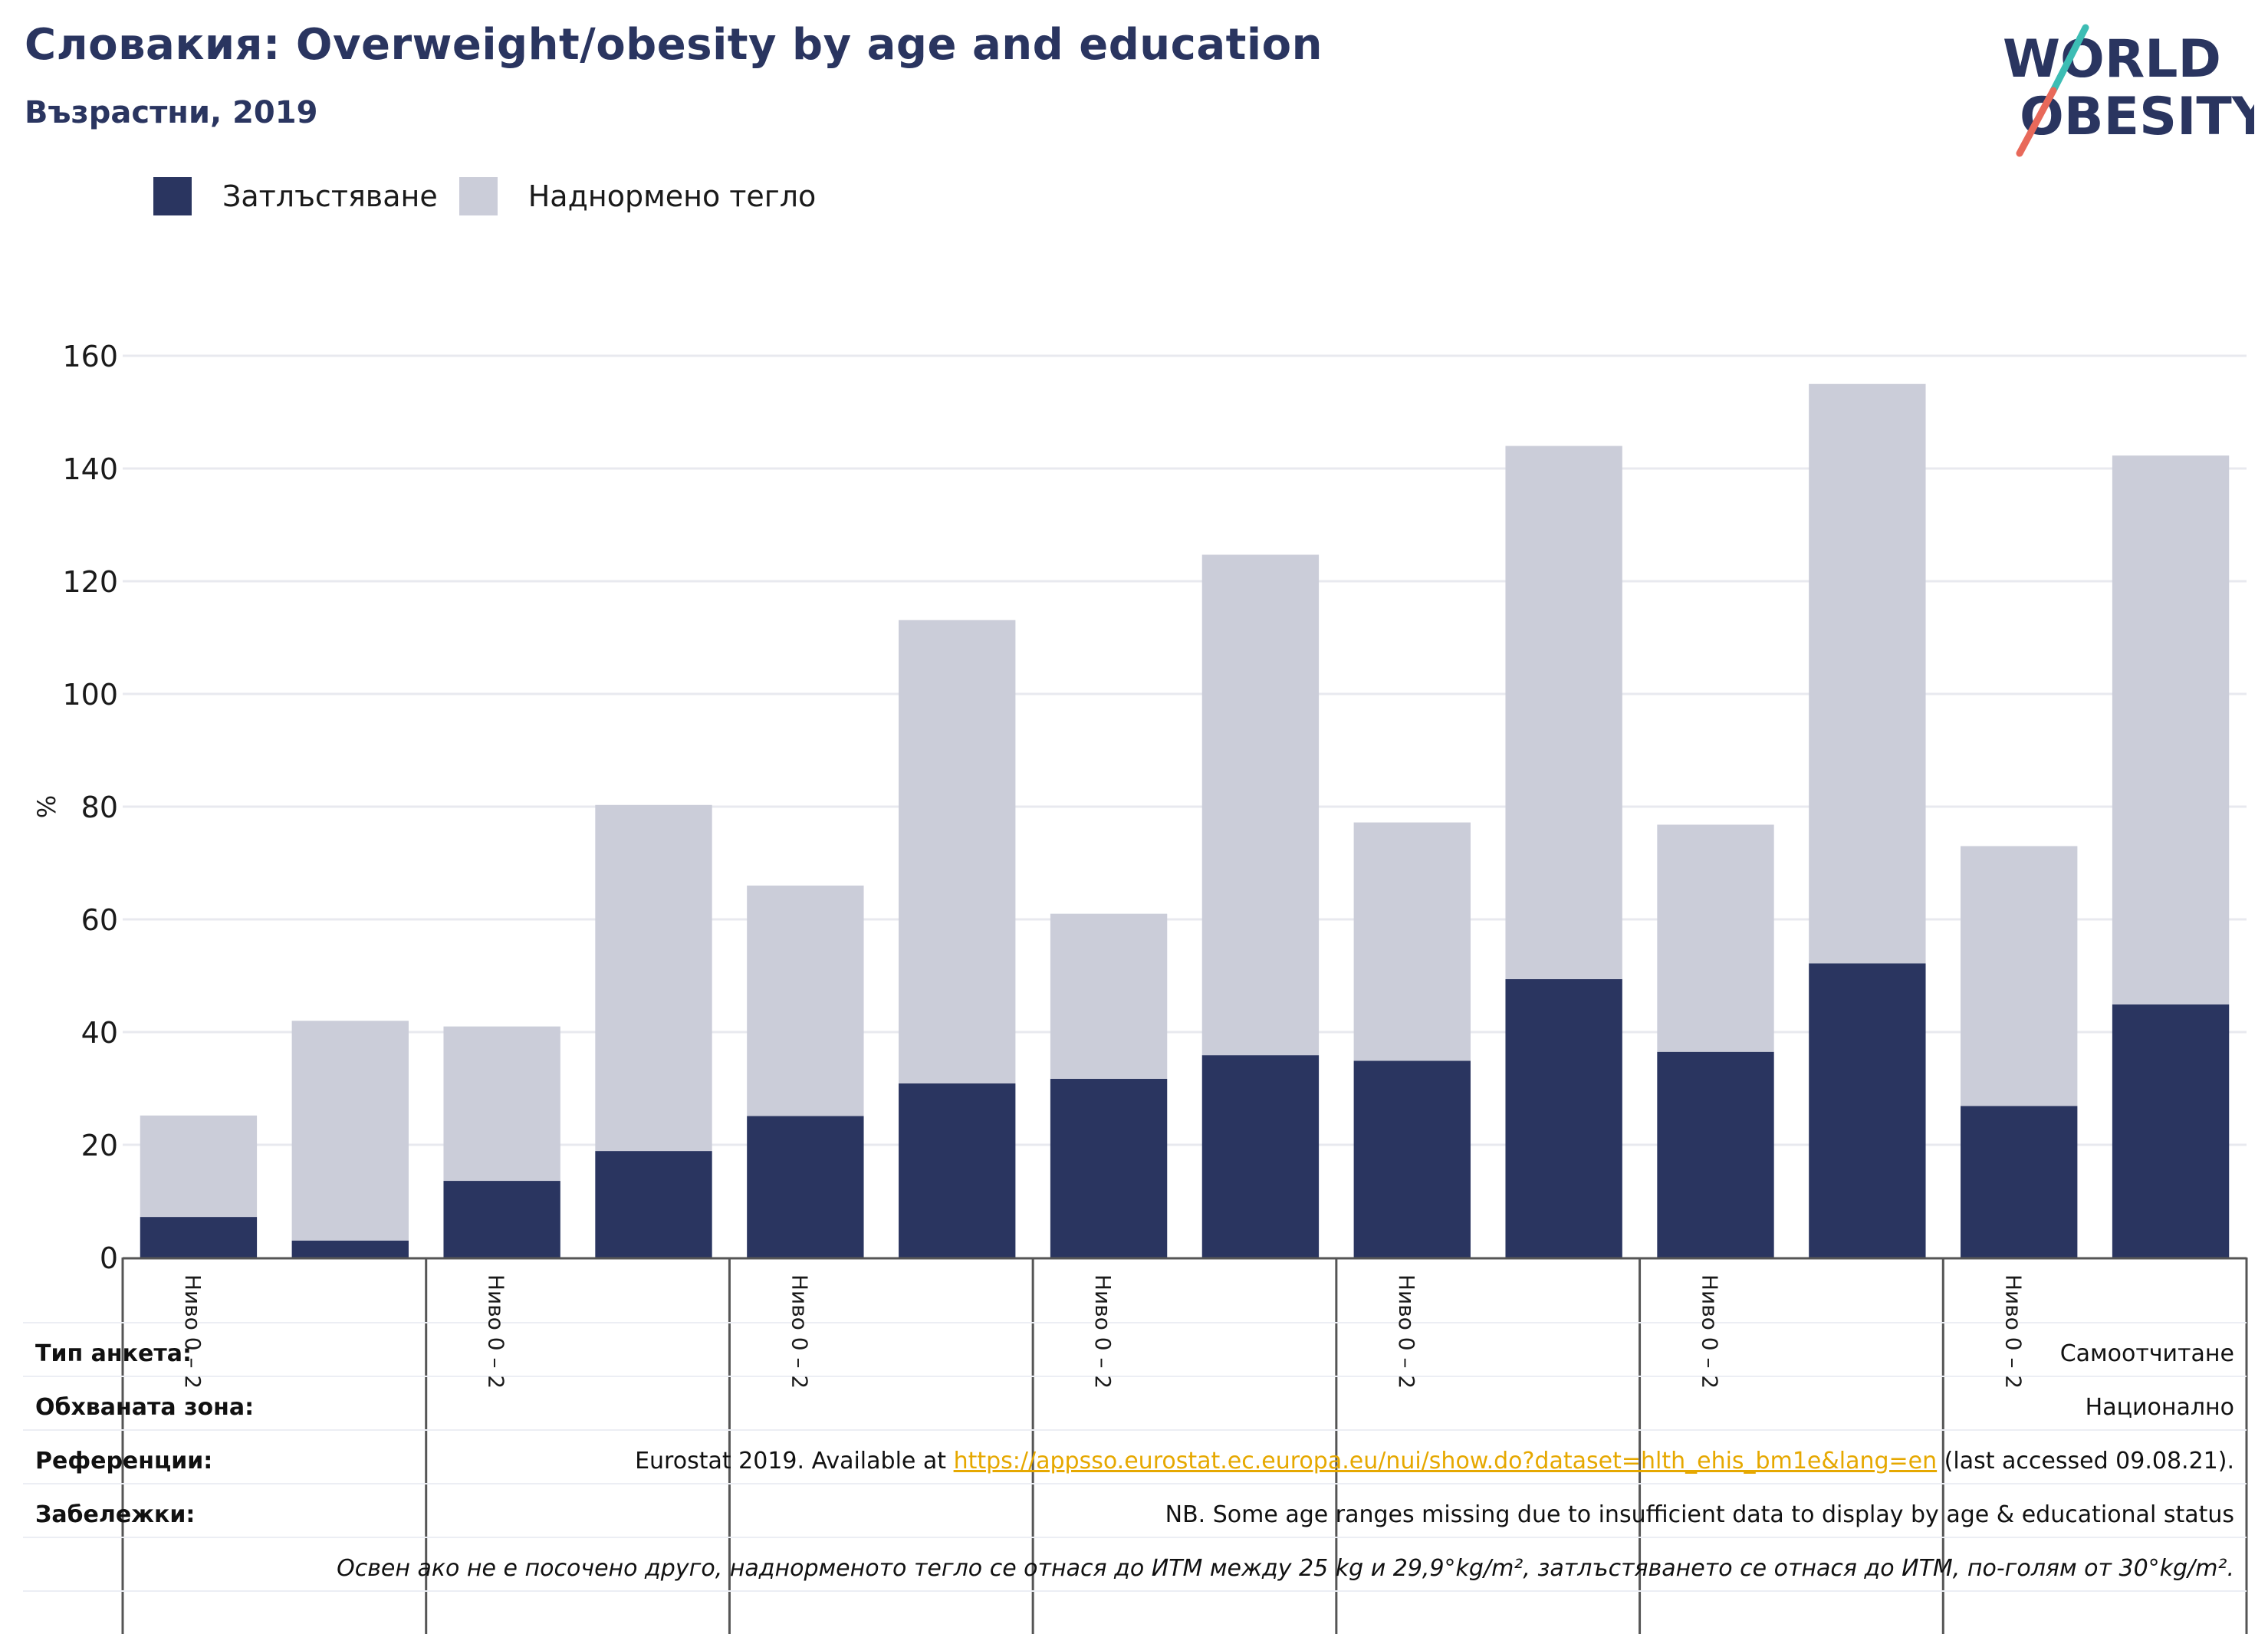  I want to click on y-tick-label: 100, so click(90, 695).